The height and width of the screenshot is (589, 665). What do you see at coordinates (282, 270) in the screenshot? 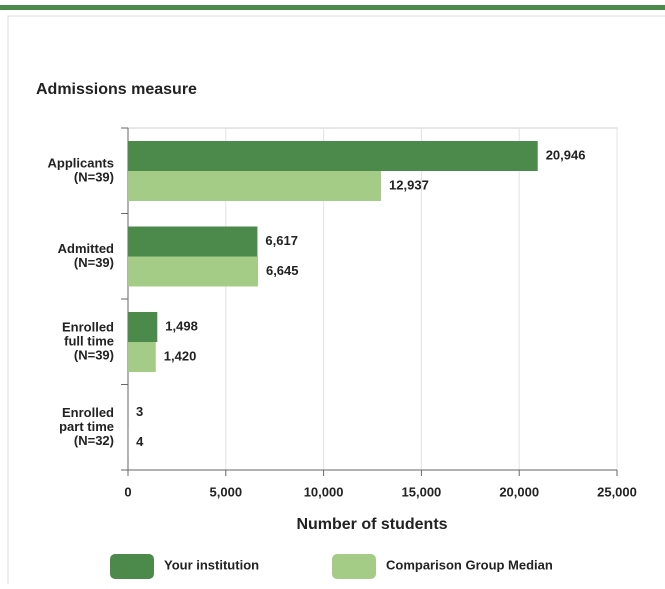
I see `data-label: 6,645` at bounding box center [282, 270].